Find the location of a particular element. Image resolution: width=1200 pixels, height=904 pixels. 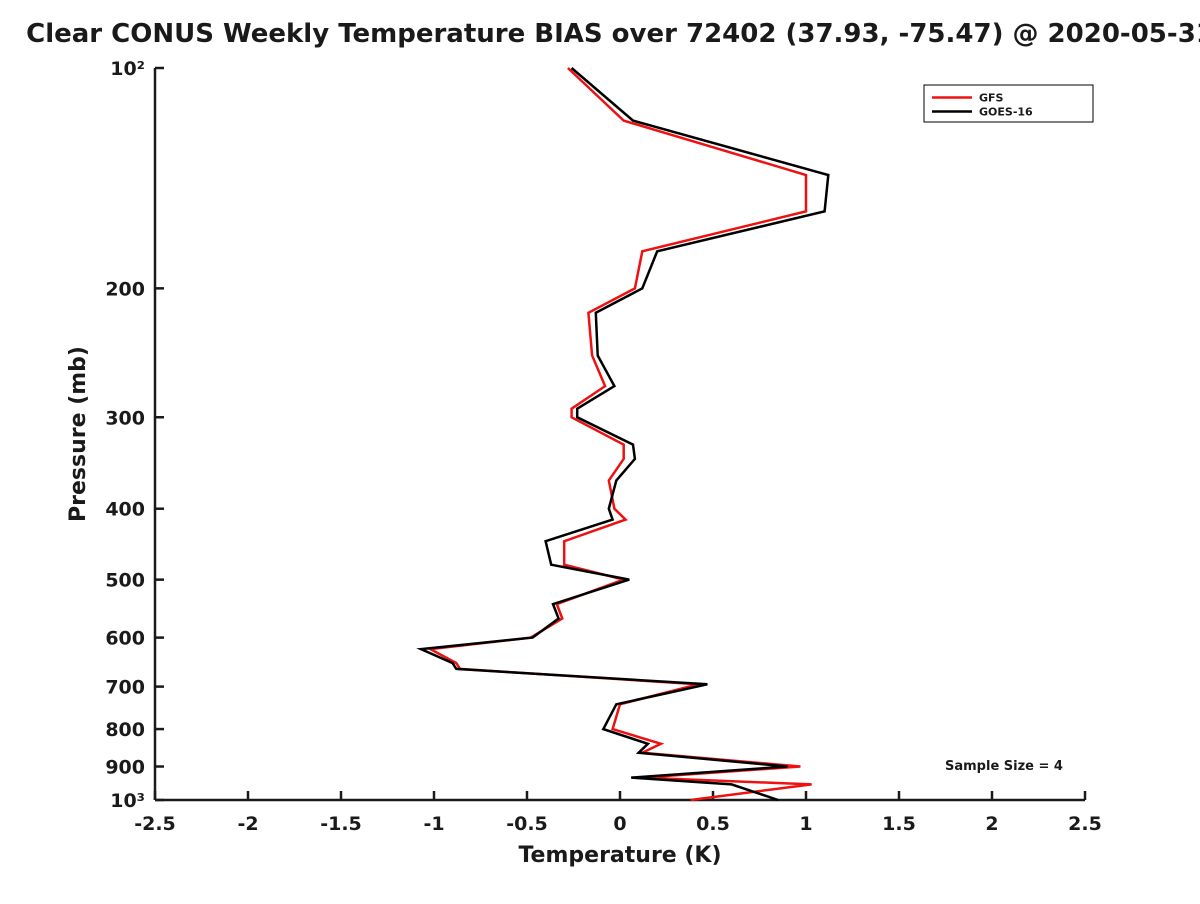

x-tick-label: -1.5 is located at coordinates (341, 824).